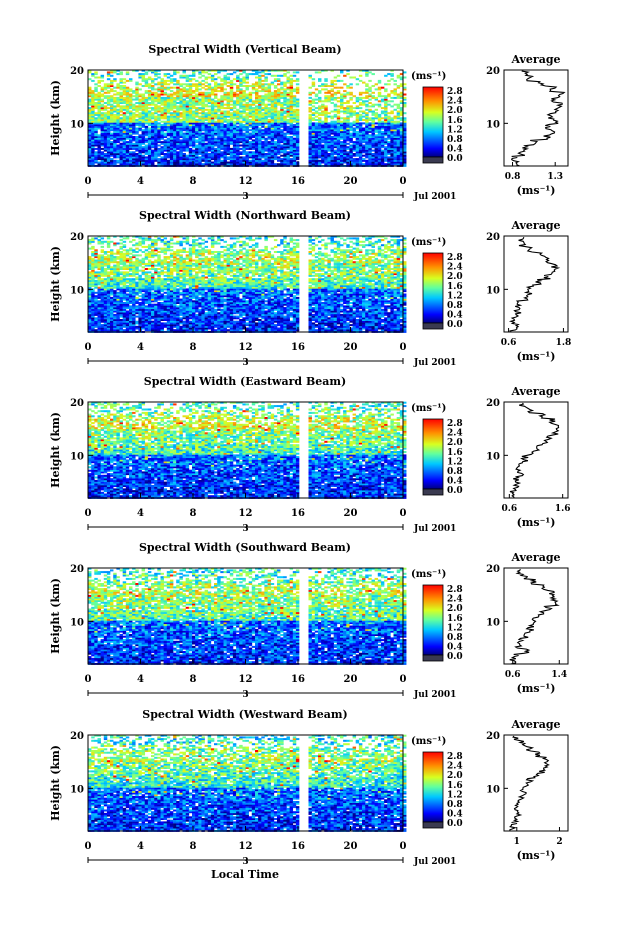 The image size is (620, 929). Describe the element at coordinates (245, 381) in the screenshot. I see `panel-title: Spectral Width (Eastward Beam)` at that location.